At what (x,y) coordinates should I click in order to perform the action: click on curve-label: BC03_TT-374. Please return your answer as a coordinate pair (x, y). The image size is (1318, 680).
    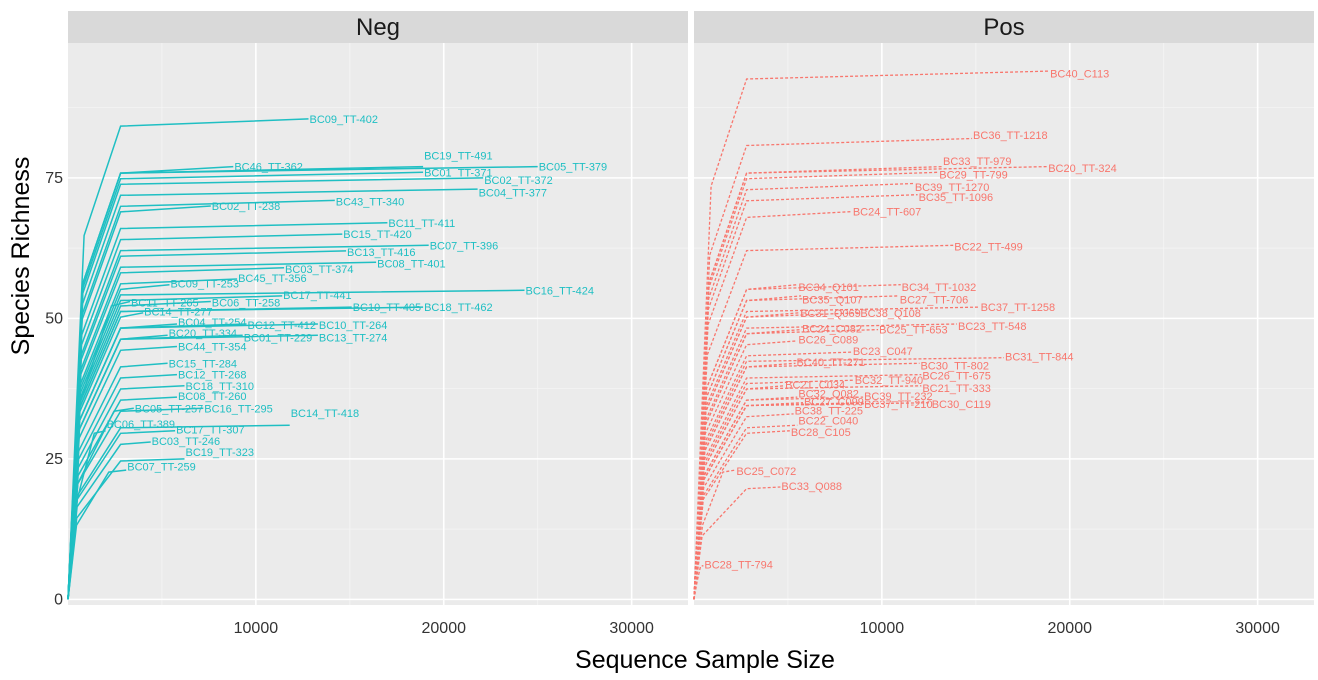
    Looking at the image, I should click on (319, 270).